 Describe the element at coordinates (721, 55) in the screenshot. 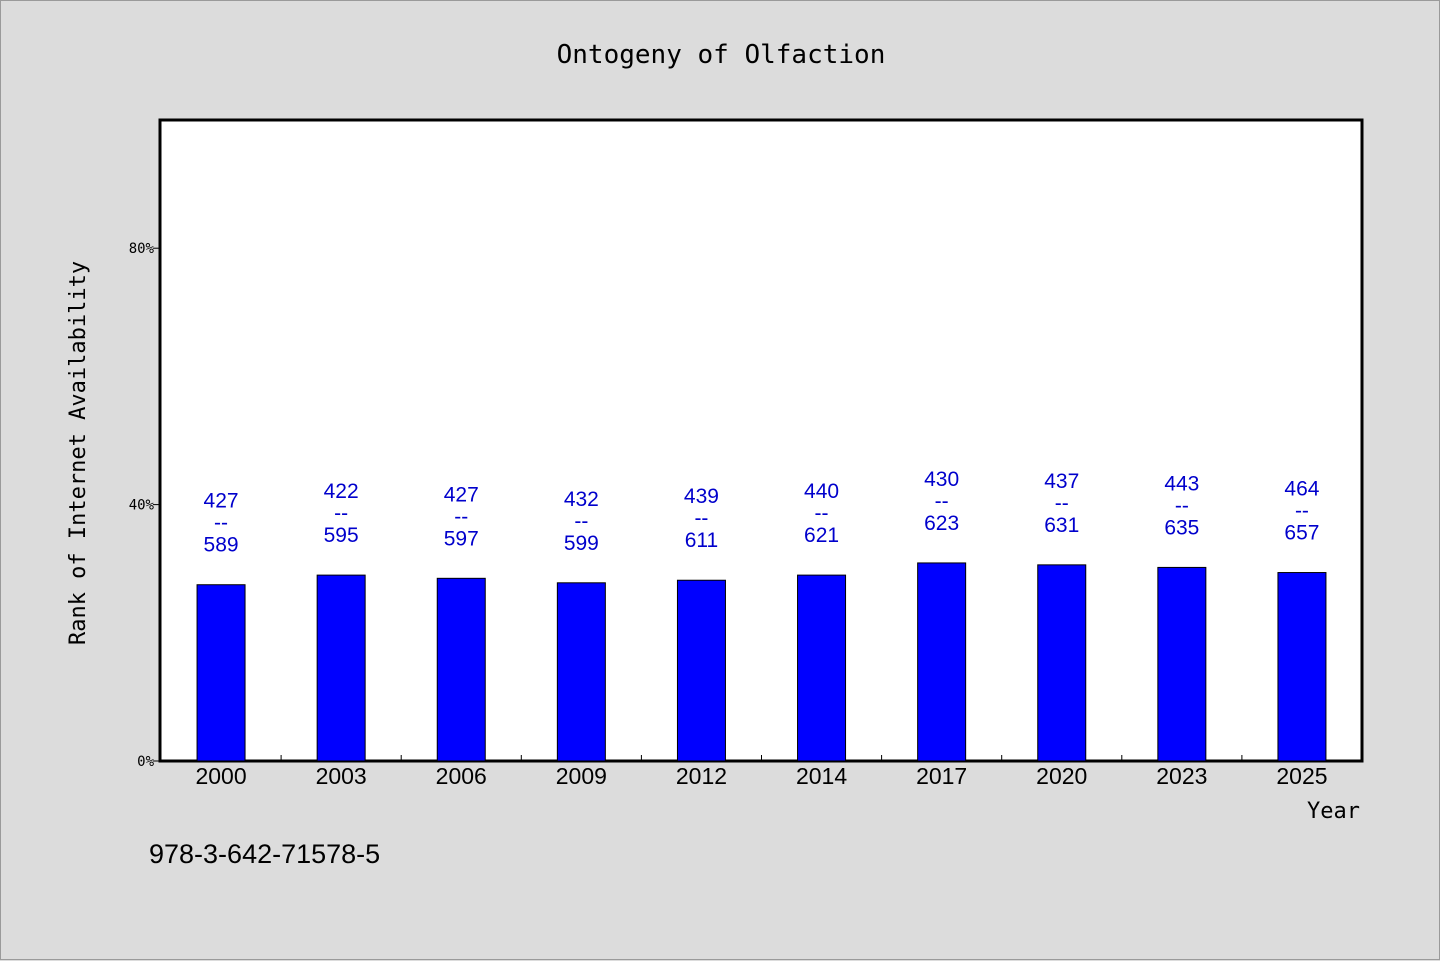

I see `chart-title: Ontogeny of Olfaction` at that location.